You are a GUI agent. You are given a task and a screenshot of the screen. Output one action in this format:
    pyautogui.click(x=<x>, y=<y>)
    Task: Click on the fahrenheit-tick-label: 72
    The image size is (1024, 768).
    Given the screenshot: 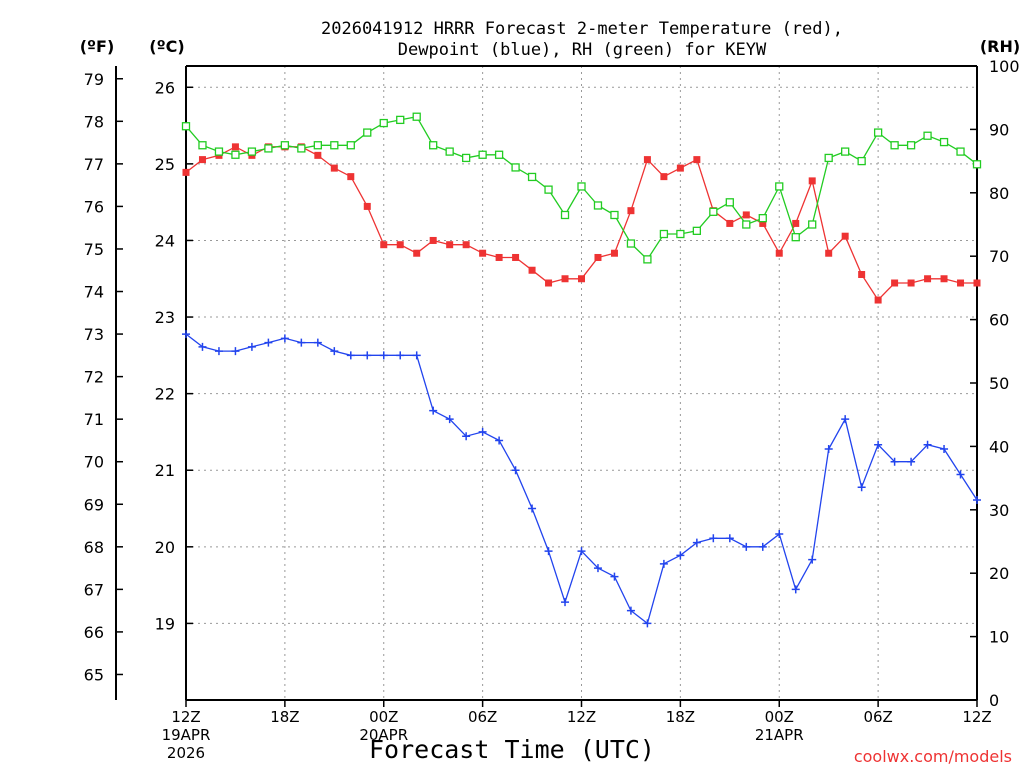 What is the action you would take?
    pyautogui.click(x=94, y=377)
    